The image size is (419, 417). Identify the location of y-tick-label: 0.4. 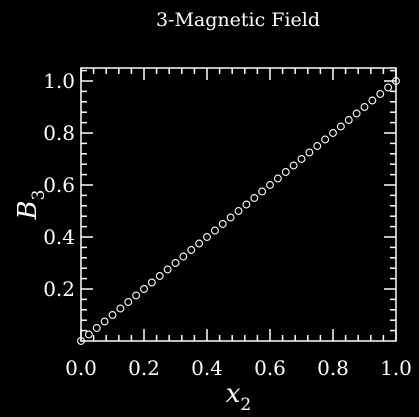
(59, 237).